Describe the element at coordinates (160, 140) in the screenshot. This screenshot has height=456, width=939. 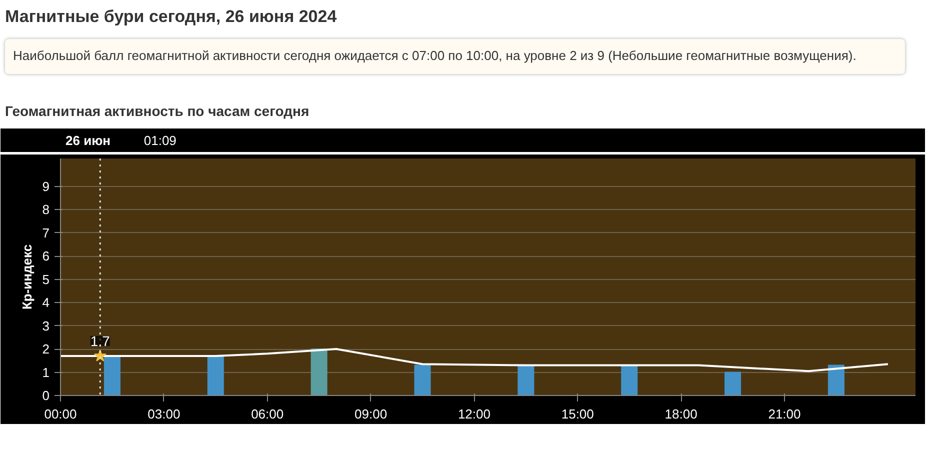
I see `ref-line-label: 01:09` at that location.